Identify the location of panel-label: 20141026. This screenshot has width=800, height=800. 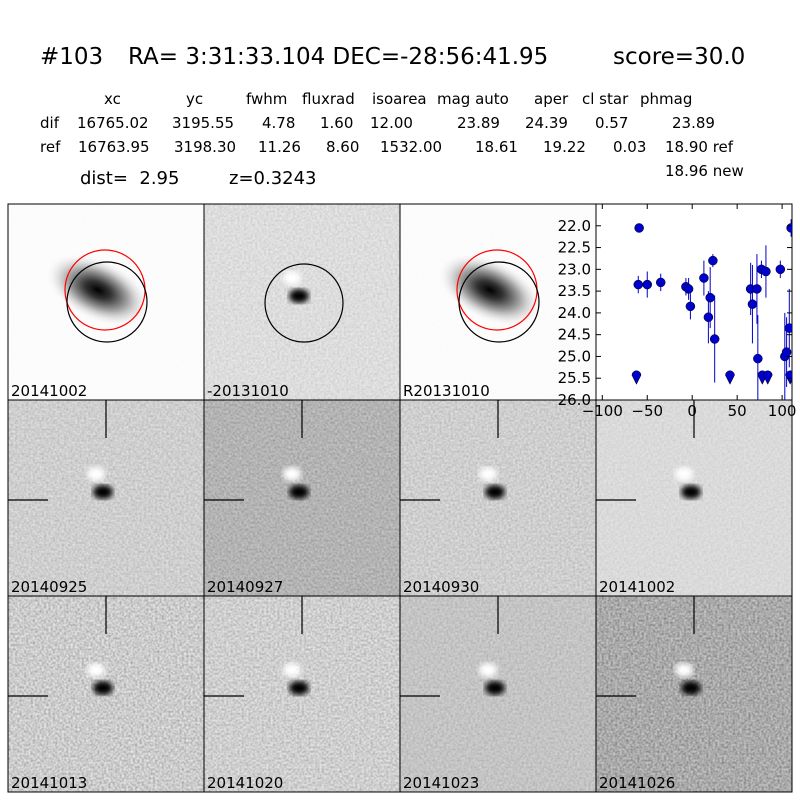
(637, 783).